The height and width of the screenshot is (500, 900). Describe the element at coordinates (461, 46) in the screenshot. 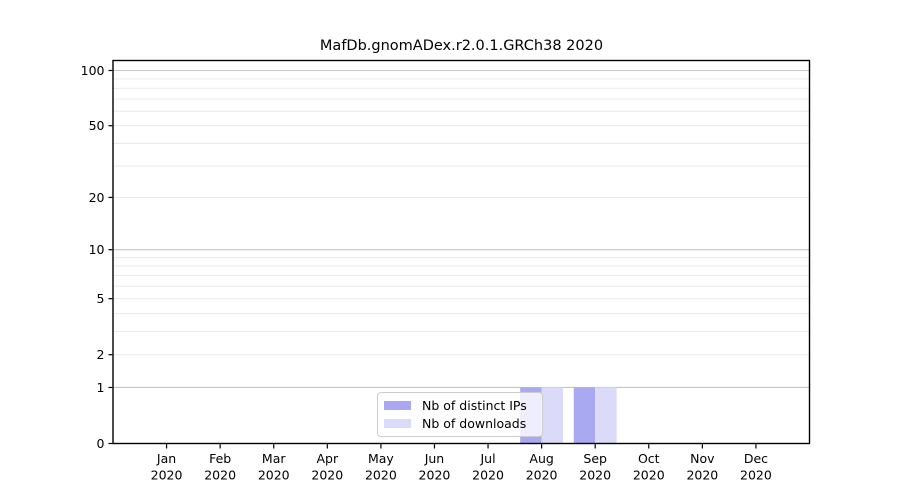

I see `chart-title: MafDb.gnomADex.r2.0.1.GRCh38 2020` at that location.